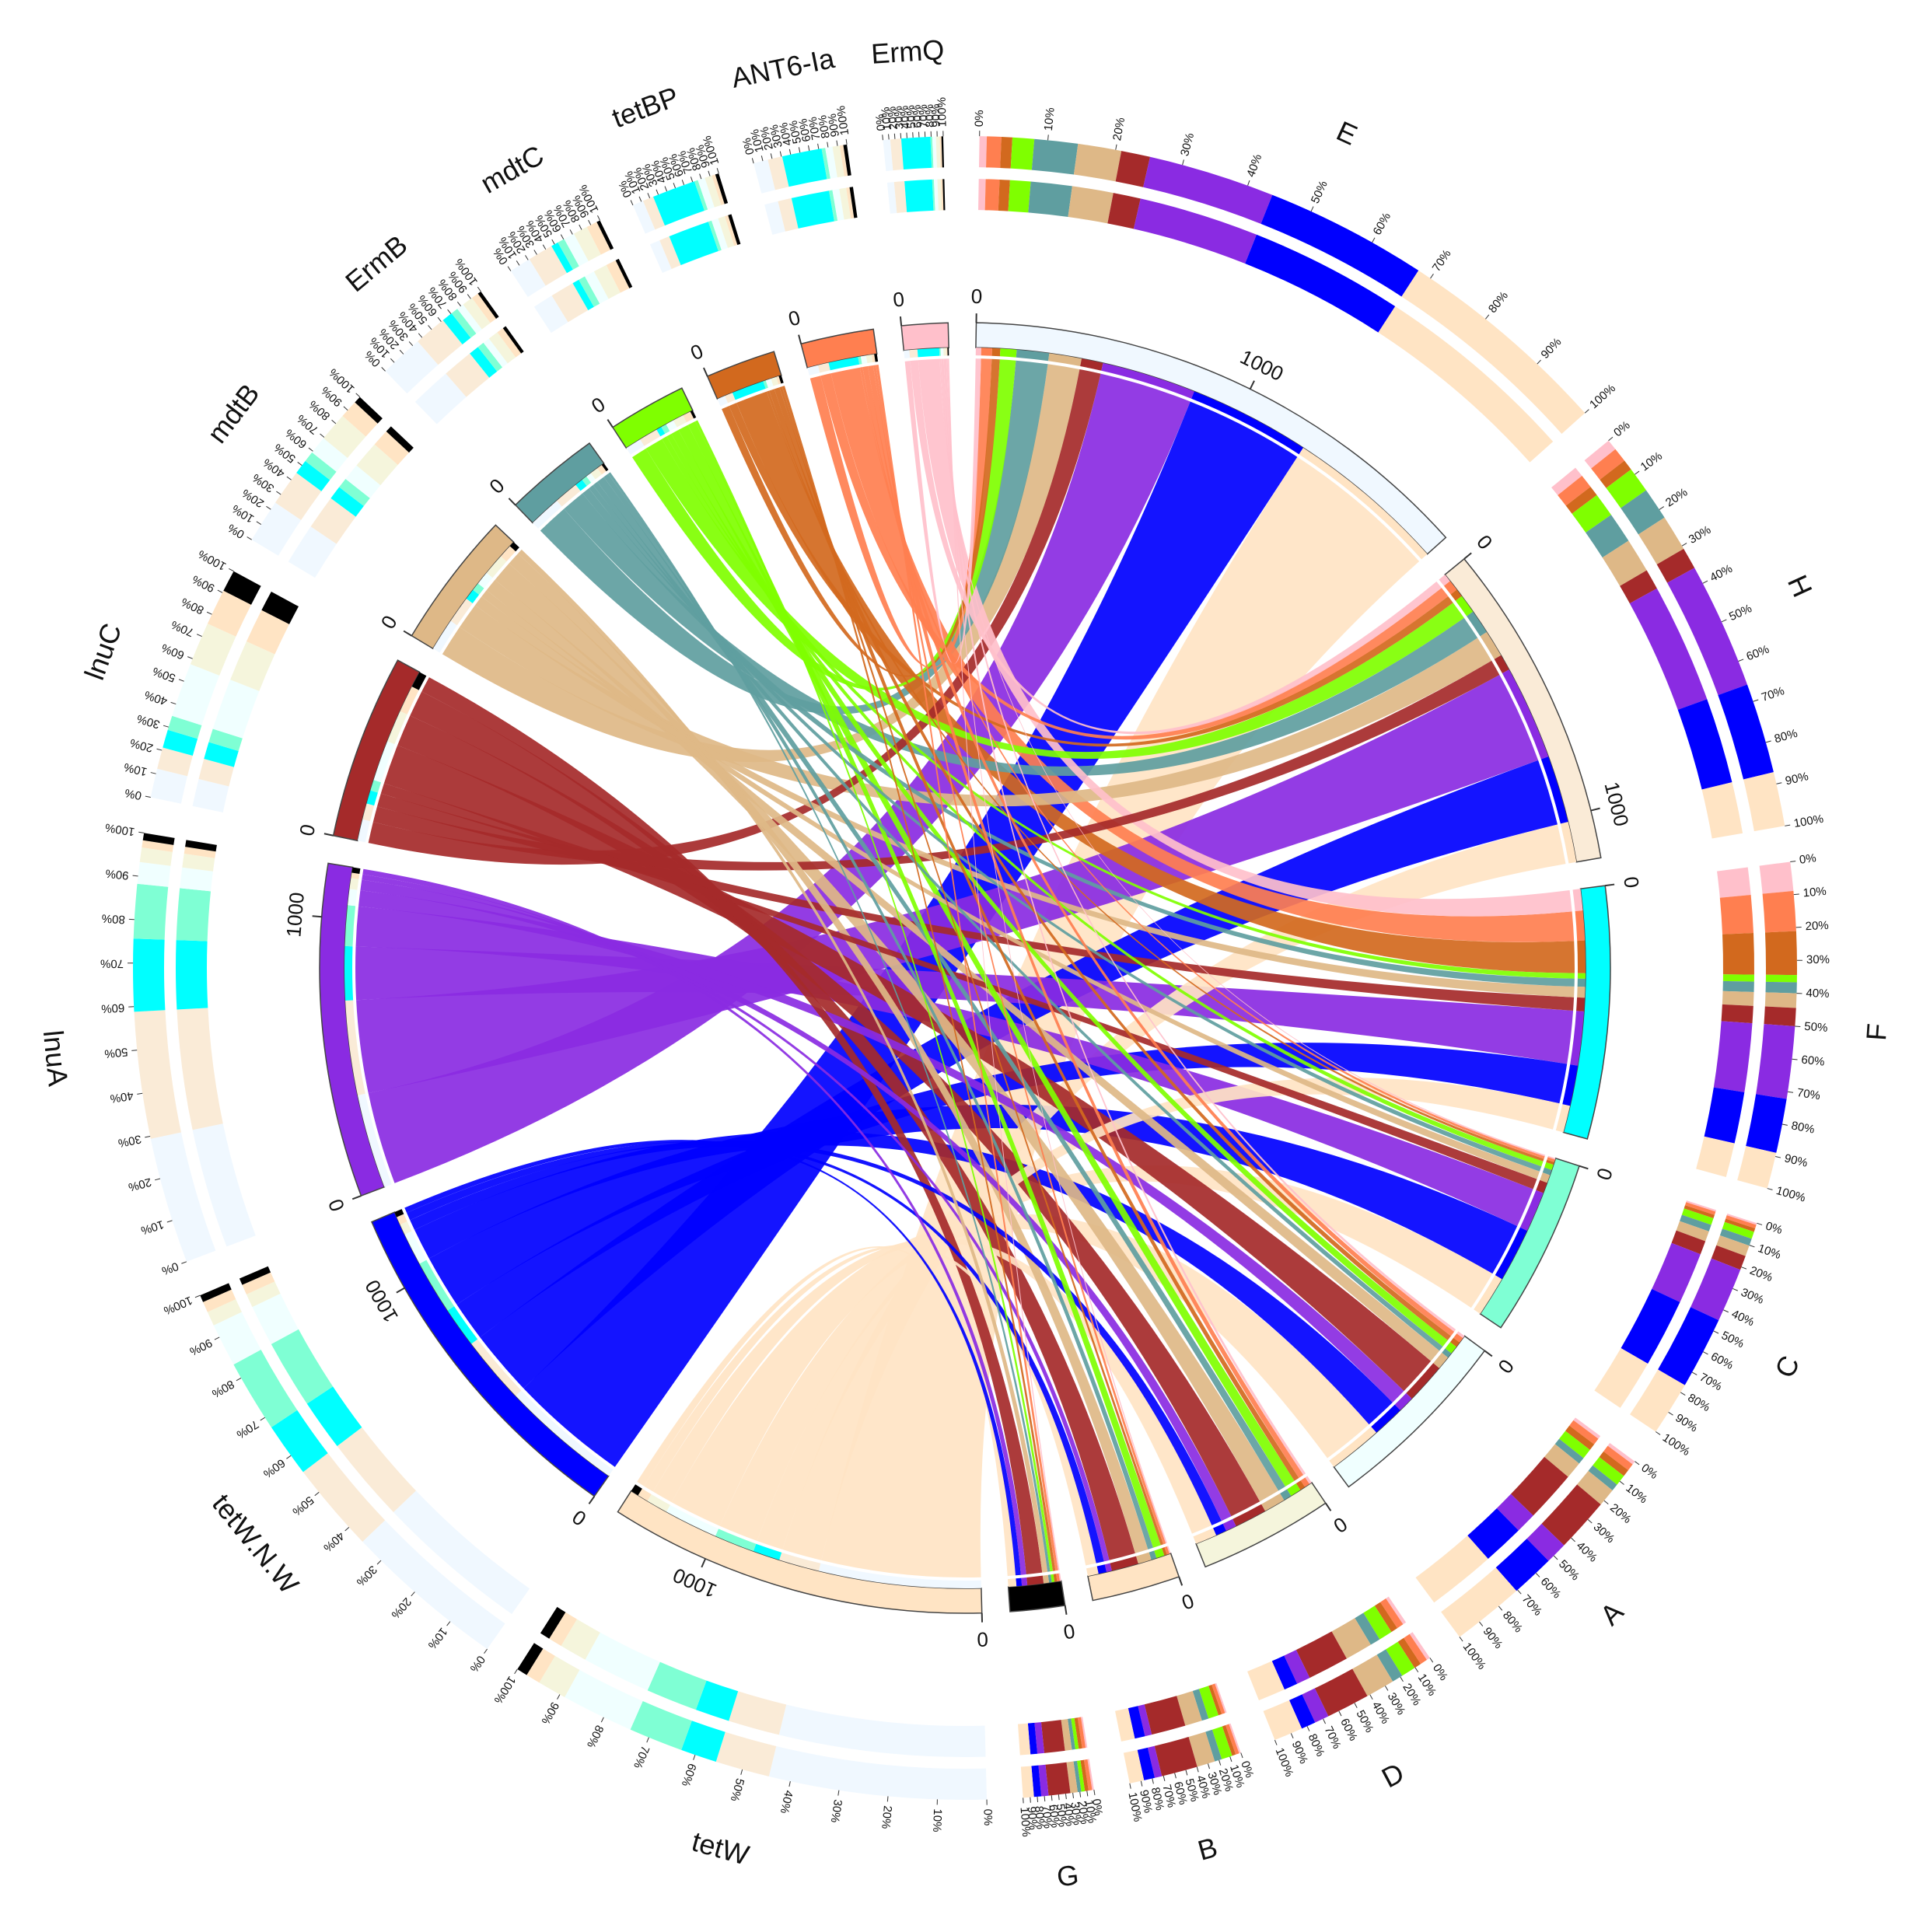 The width and height of the screenshot is (1930, 1932). What do you see at coordinates (757, 140) in the screenshot?
I see `pct-tick-label: 10%` at bounding box center [757, 140].